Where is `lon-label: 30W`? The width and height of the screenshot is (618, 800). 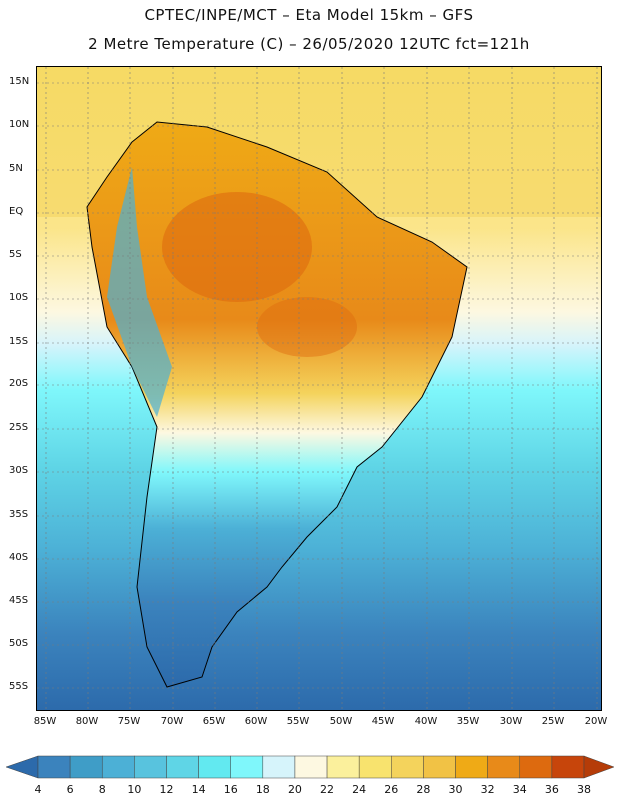 lon-label: 30W is located at coordinates (511, 721).